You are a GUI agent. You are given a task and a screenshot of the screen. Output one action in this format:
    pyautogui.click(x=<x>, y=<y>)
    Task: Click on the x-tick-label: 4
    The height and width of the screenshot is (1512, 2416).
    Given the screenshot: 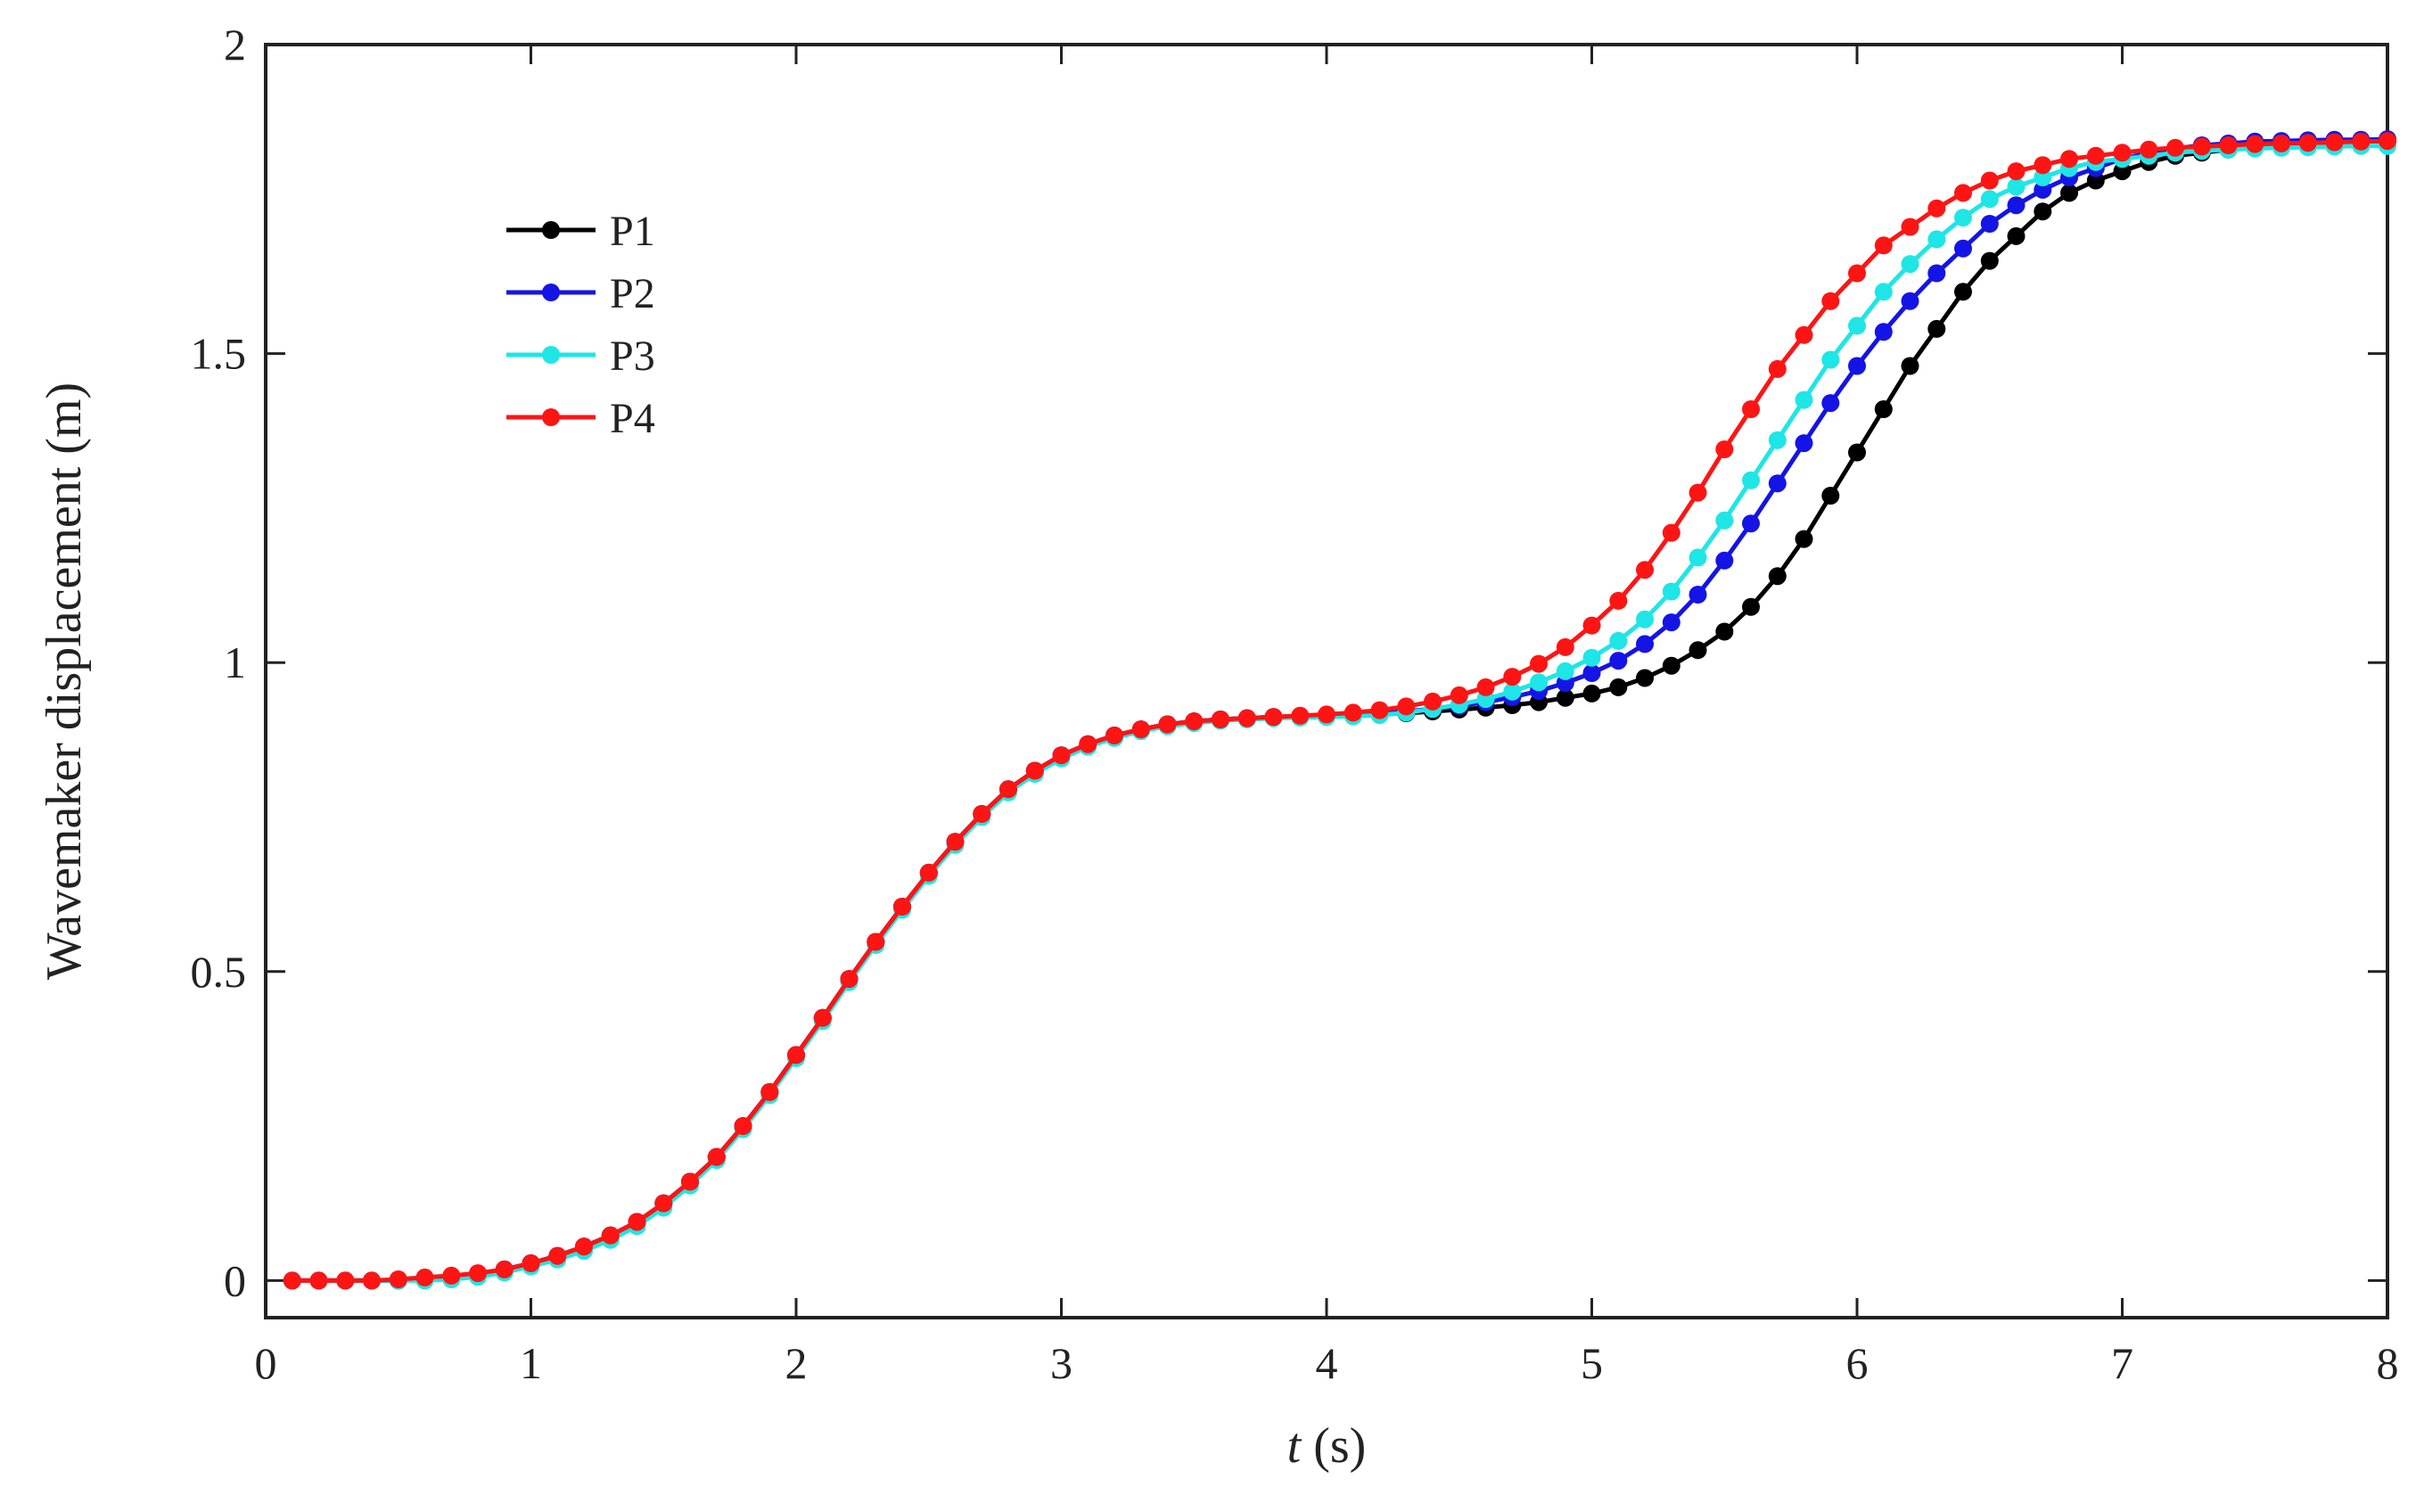 What is the action you would take?
    pyautogui.click(x=1327, y=1363)
    